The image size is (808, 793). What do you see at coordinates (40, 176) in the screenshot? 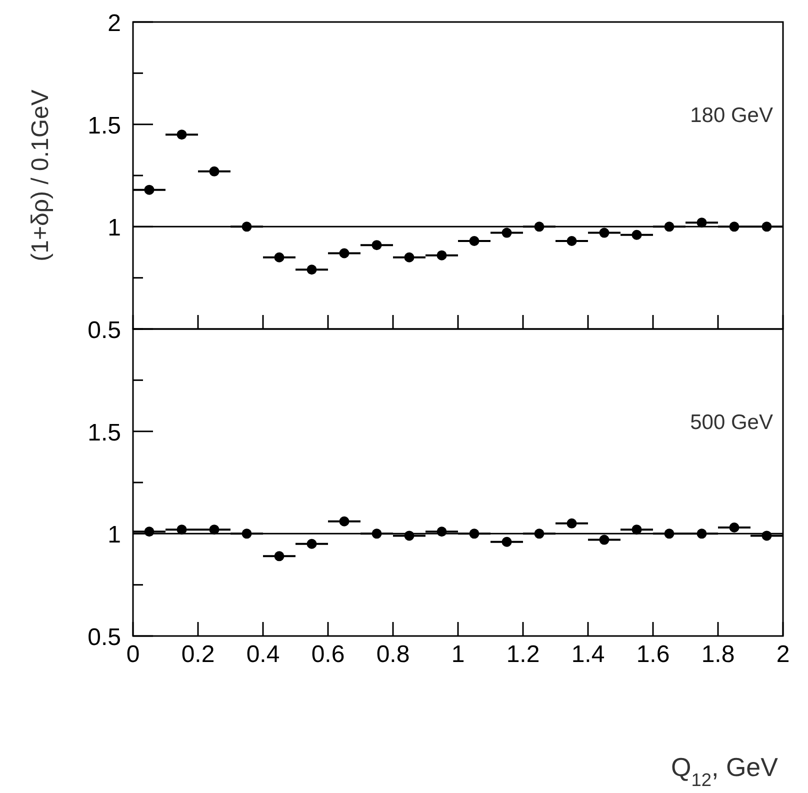
I see `y-axis-title: (1+δρ) / 0.1GeV` at bounding box center [40, 176].